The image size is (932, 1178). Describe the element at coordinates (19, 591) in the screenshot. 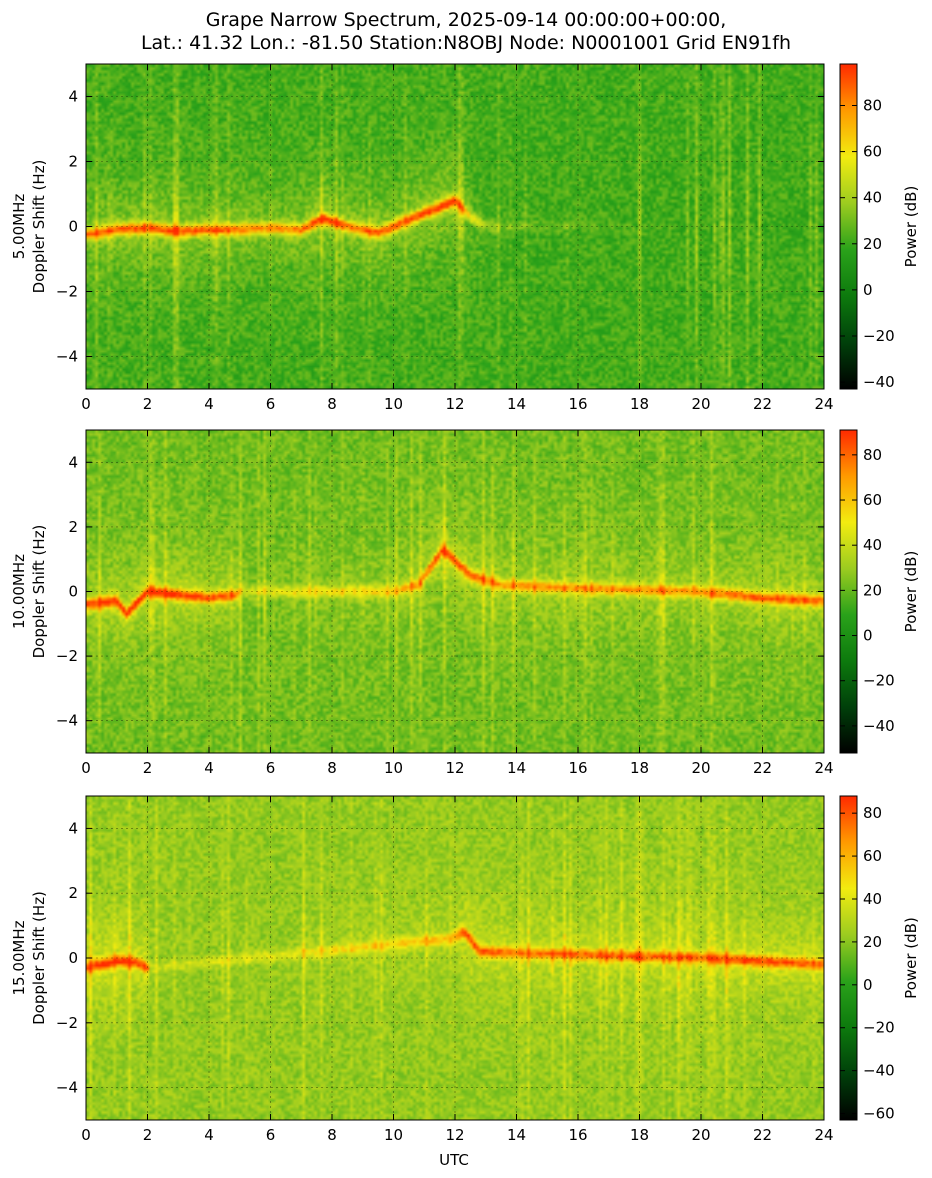

I see `y-axis-label-frequency: 10.00MHz` at that location.